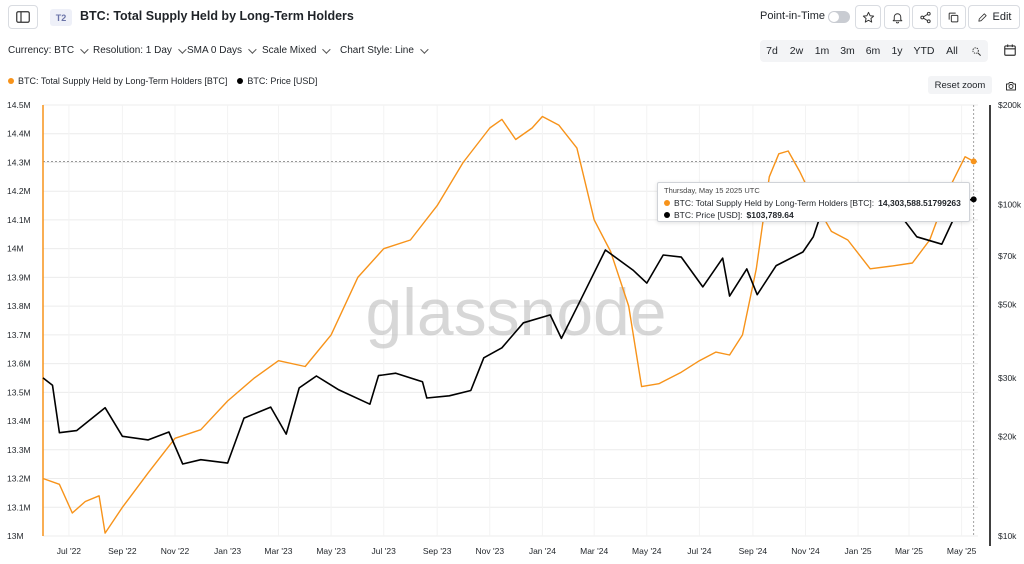 The height and width of the screenshot is (564, 1024). I want to click on x-tick-label: Sep '24, so click(753, 551).